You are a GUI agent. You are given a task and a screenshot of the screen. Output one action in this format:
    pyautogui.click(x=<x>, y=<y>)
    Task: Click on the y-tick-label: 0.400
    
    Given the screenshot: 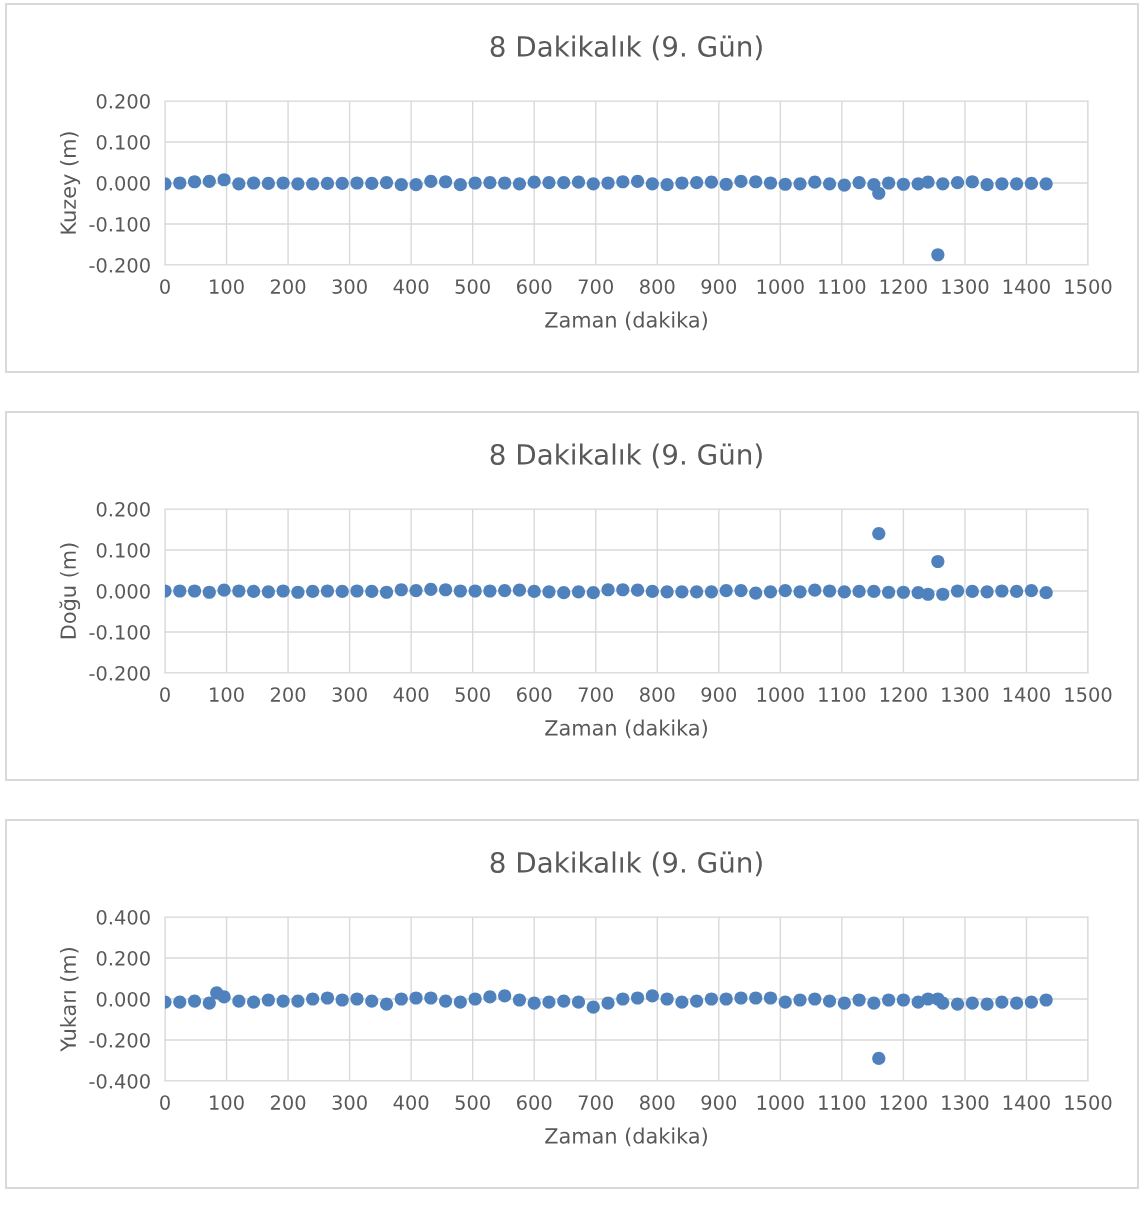 What is the action you would take?
    pyautogui.click(x=123, y=917)
    